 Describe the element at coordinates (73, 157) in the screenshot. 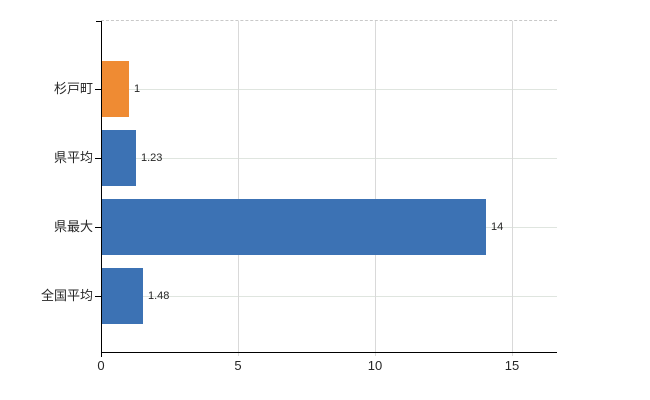

I see `y-axis-category-label: 県平均` at that location.